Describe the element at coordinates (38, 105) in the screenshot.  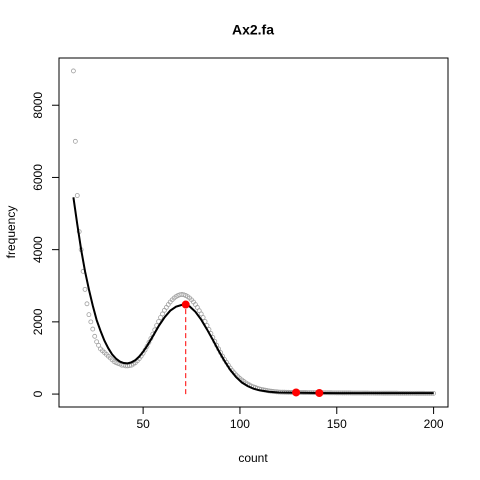
I see `y-tick-label: 8000` at that location.